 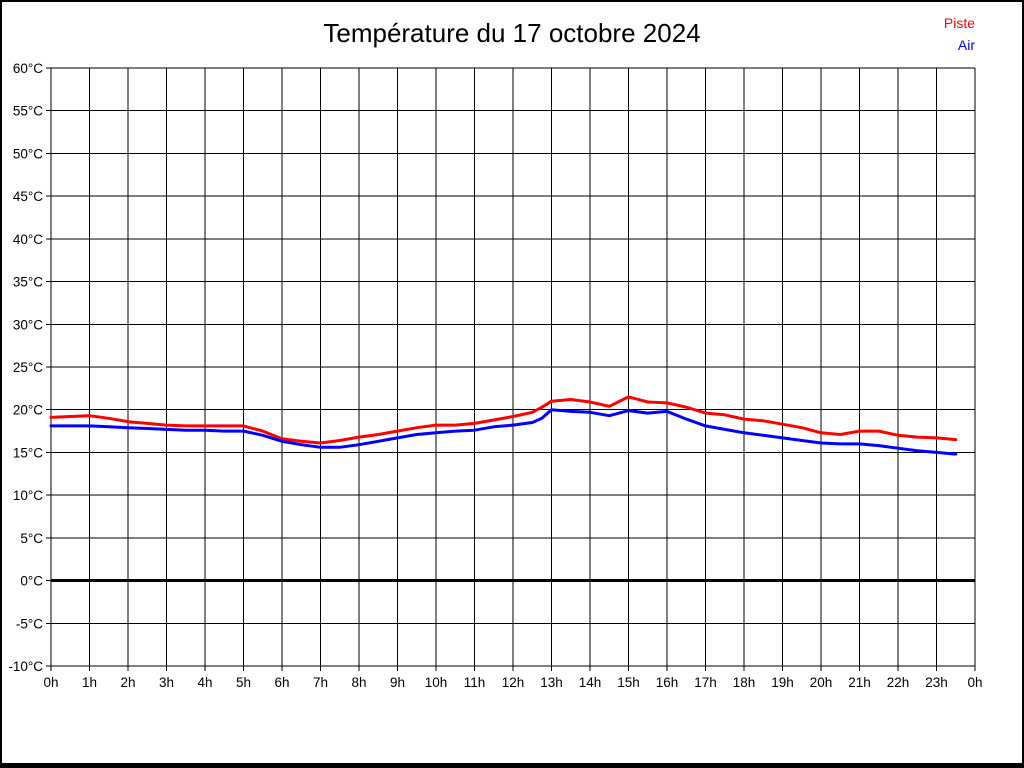 What do you see at coordinates (31, 581) in the screenshot?
I see `y-tick-label: 0°C` at bounding box center [31, 581].